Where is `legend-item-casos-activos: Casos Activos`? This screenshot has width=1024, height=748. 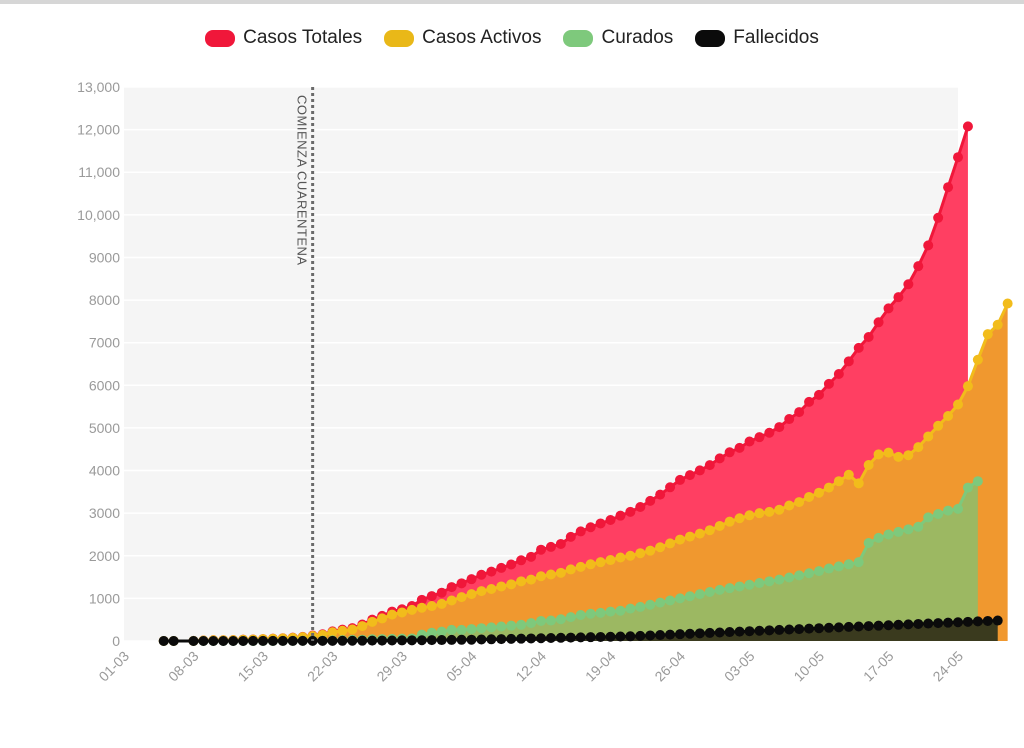
legend-item-casos-activos: Casos Activos is located at coordinates (462, 38).